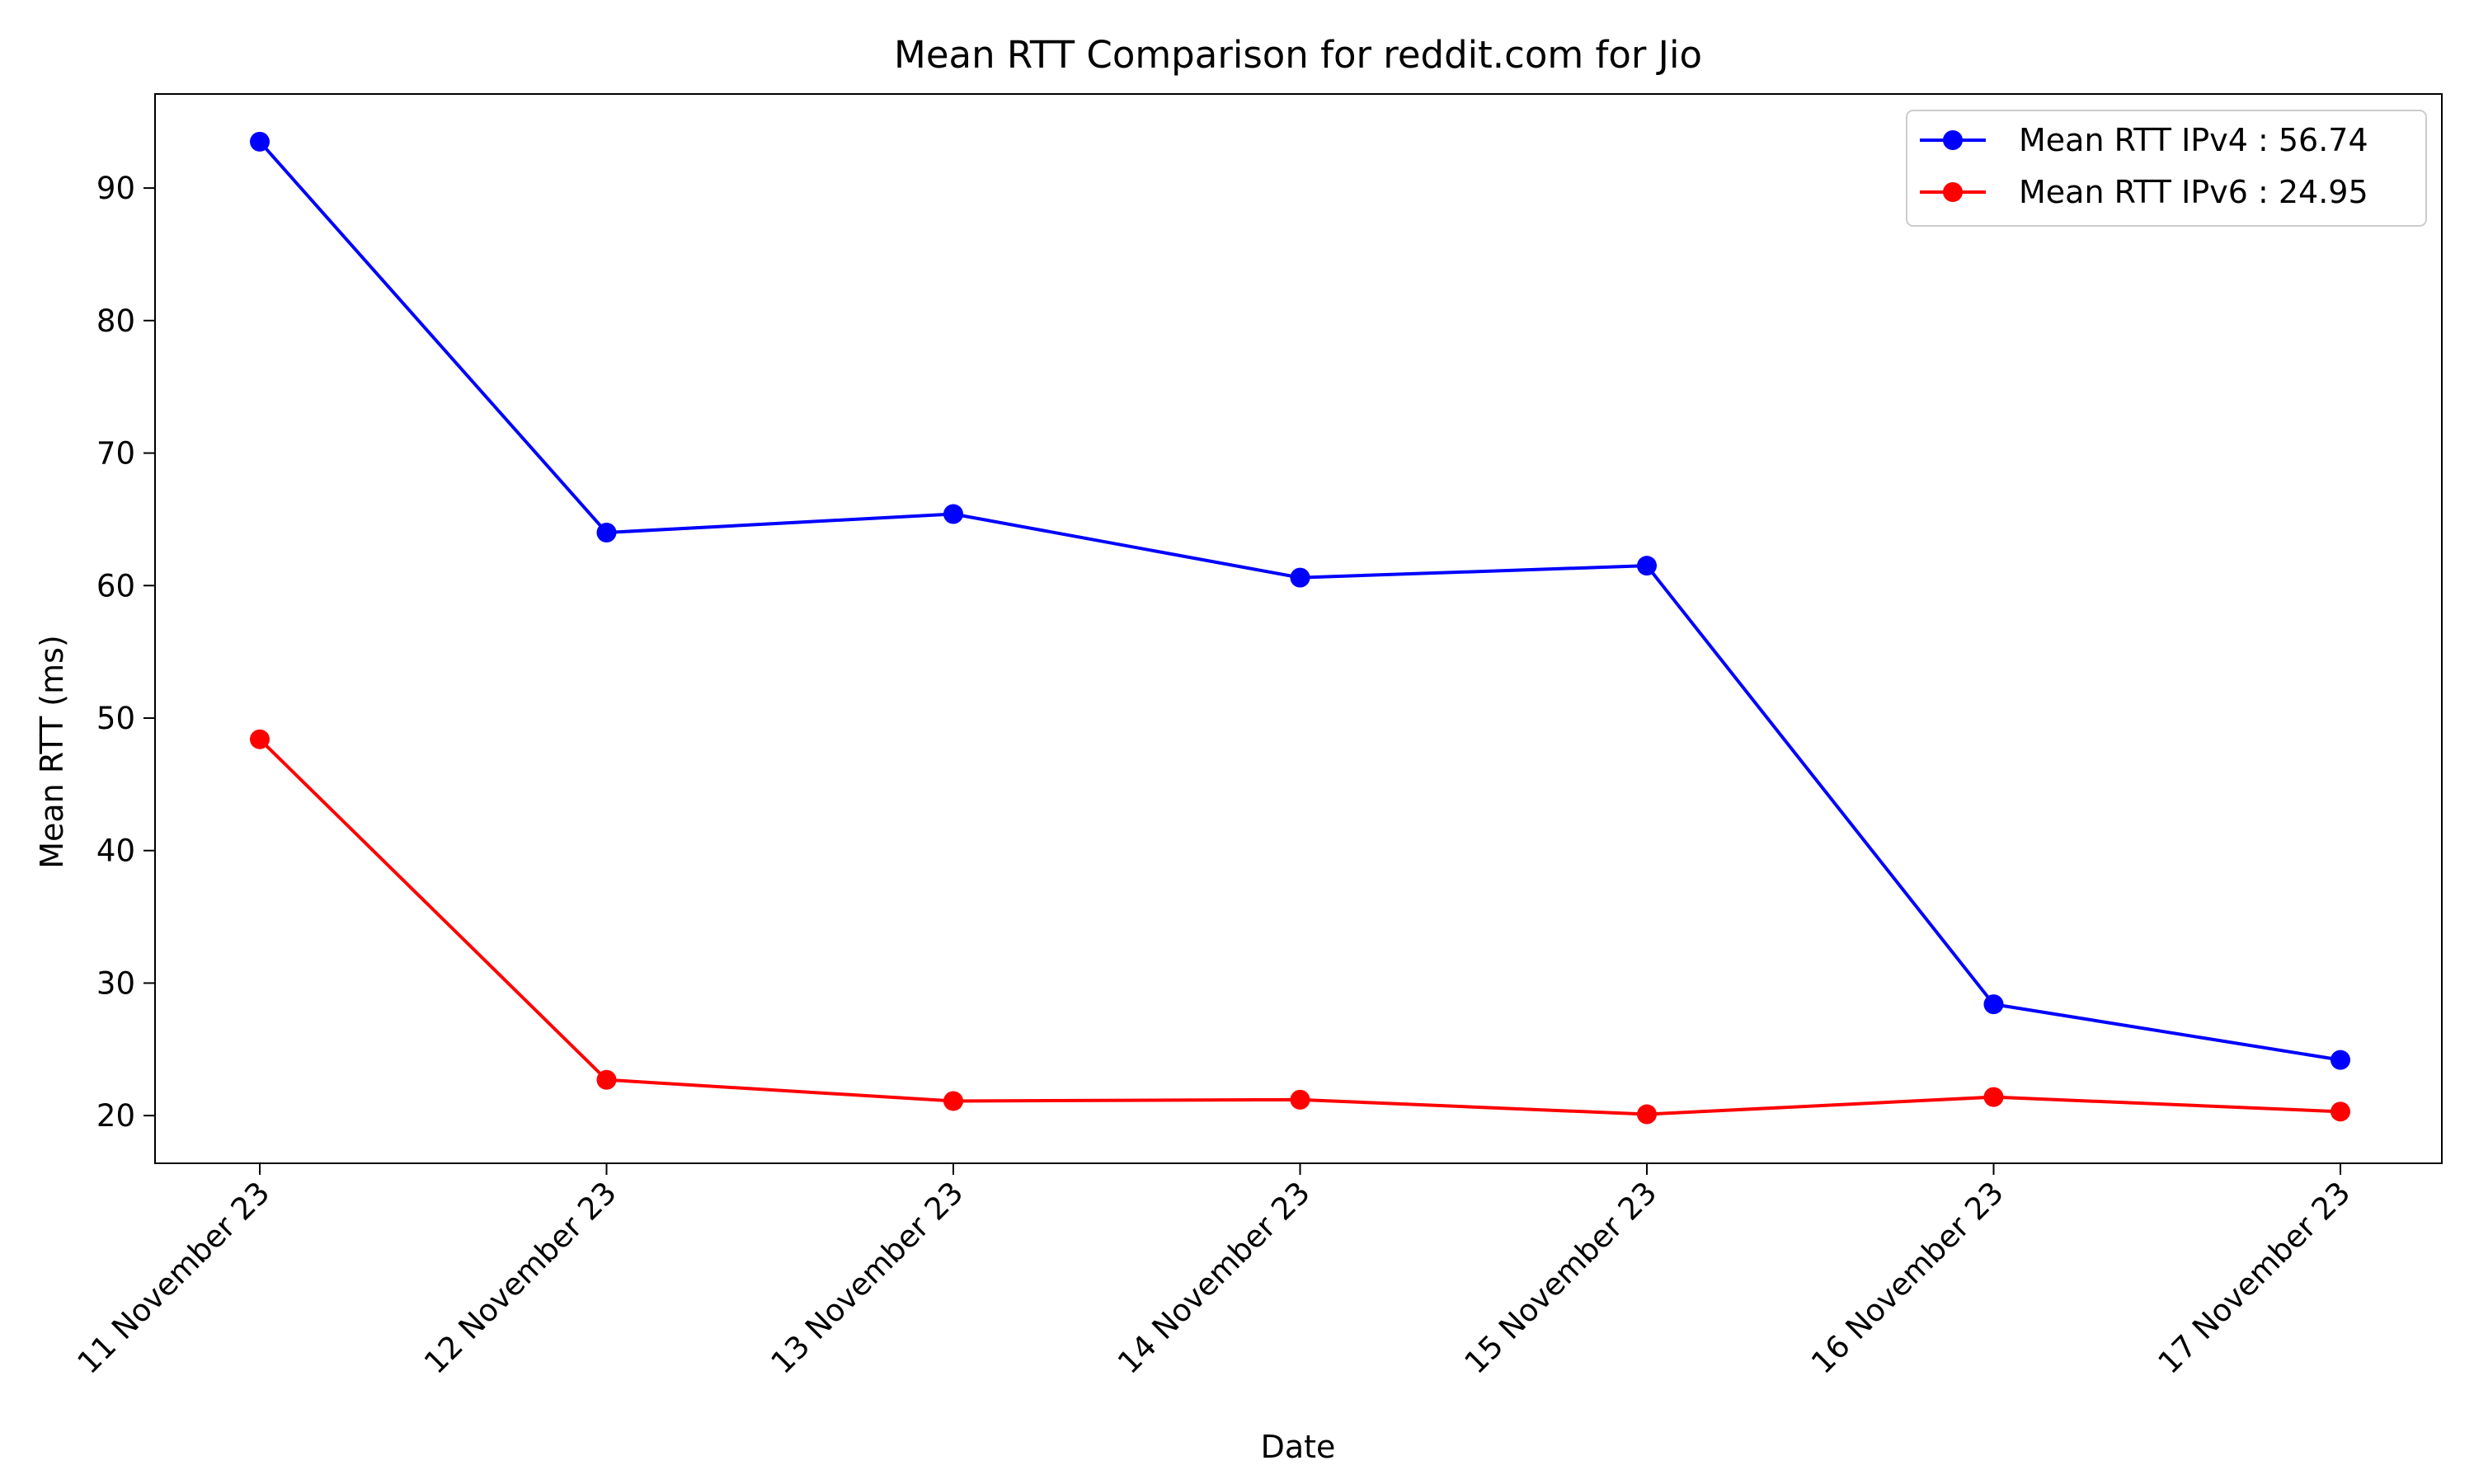 This screenshot has height=1484, width=2474. Describe the element at coordinates (2193, 192) in the screenshot. I see `legend-label: Mean RTT IPv6 : 24.95` at that location.